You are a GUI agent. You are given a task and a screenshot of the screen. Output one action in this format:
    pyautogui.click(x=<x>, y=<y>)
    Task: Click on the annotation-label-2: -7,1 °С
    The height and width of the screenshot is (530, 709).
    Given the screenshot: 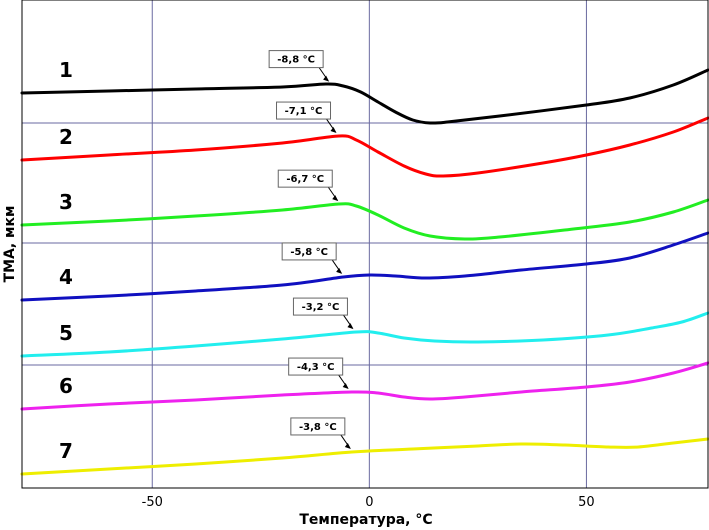 What is the action you would take?
    pyautogui.click(x=304, y=111)
    